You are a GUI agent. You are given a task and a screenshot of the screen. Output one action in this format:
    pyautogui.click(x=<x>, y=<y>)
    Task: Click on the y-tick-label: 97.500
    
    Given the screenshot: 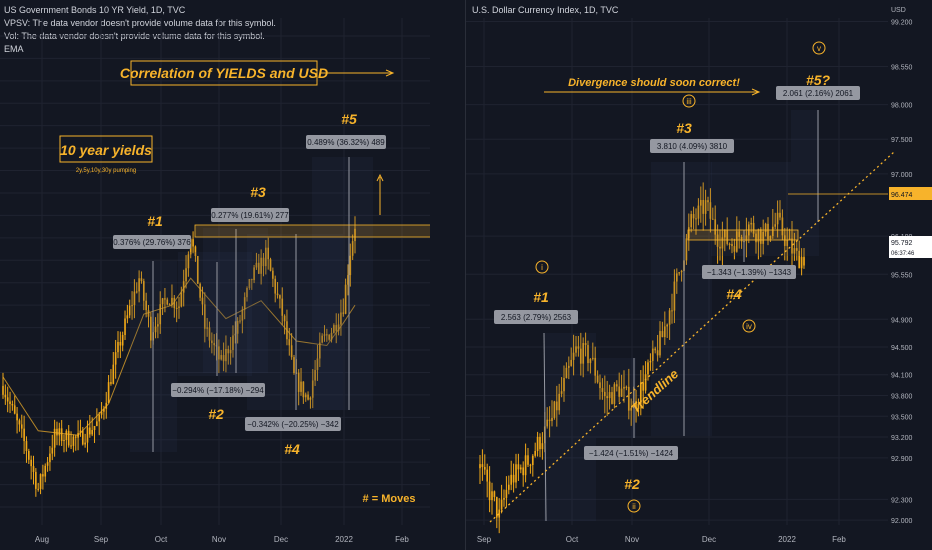 What is the action you would take?
    pyautogui.click(x=902, y=140)
    